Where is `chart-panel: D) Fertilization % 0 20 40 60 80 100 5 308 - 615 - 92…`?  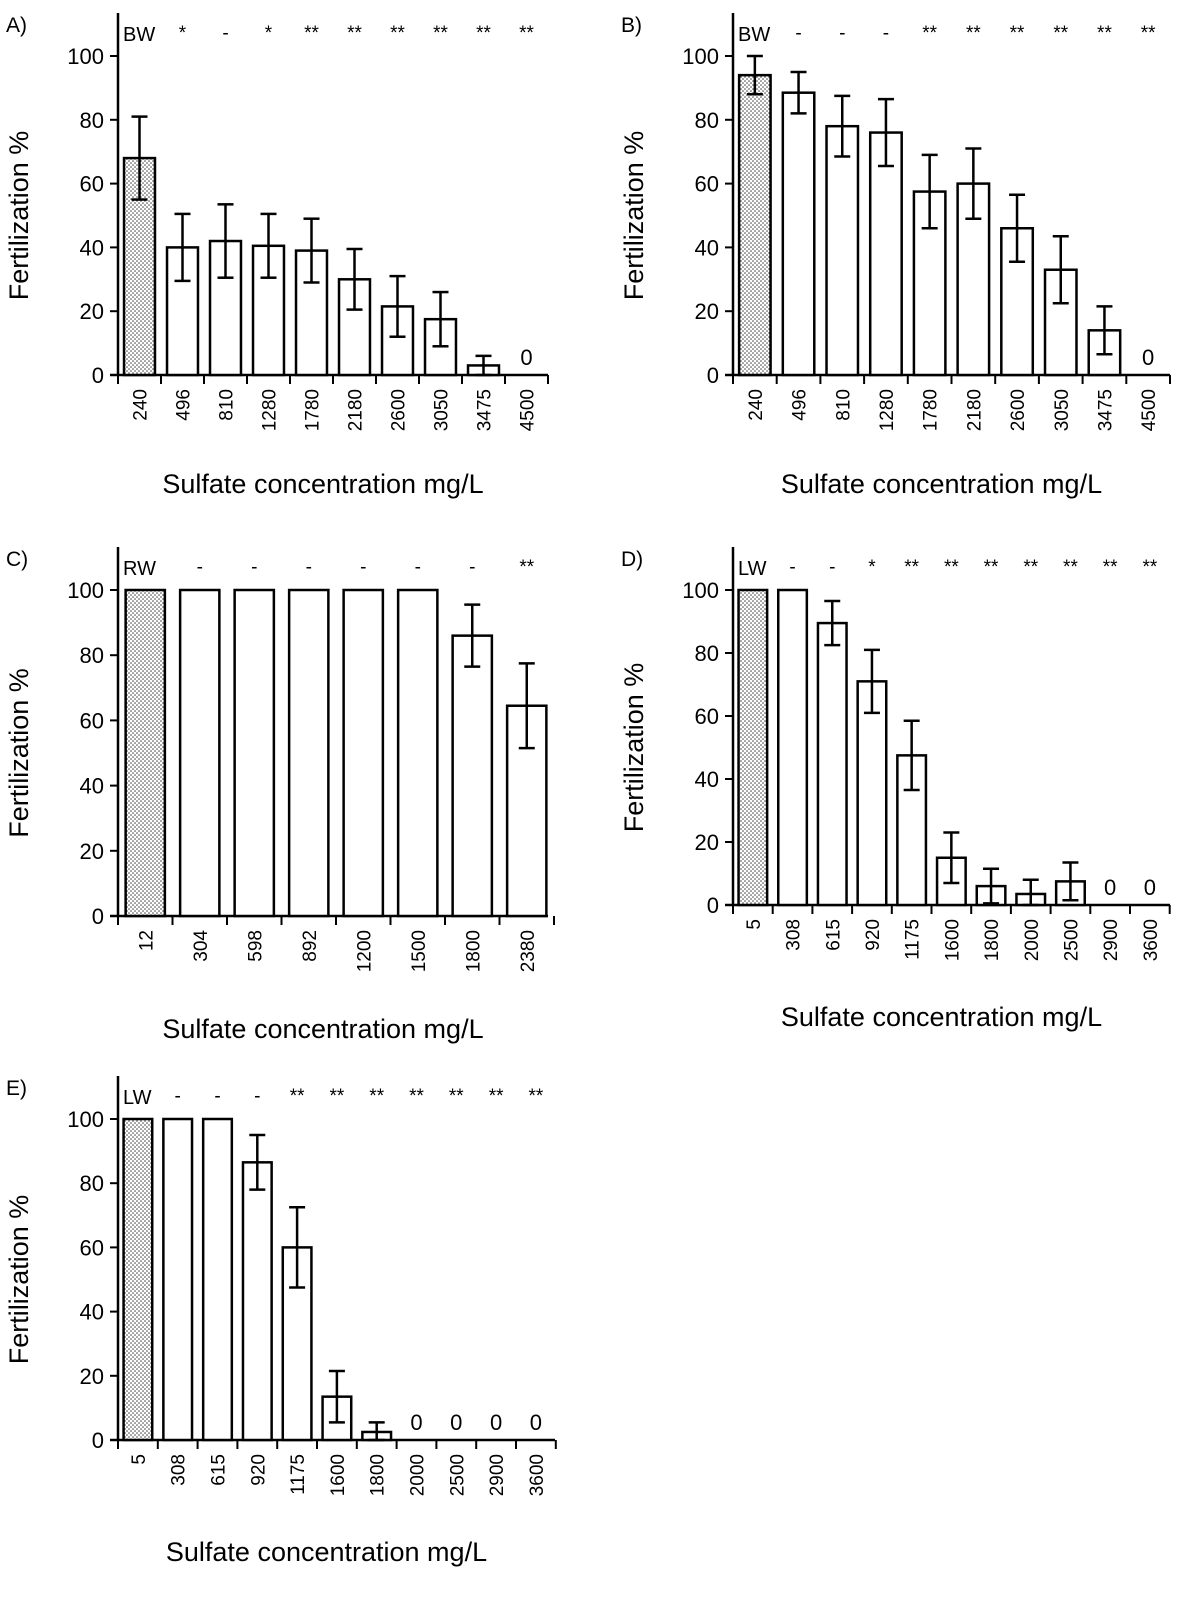
chart-panel: D) Fertilization % 0 20 40 60 80 100 5 308 - 615 - 92… is located at coordinates (895, 789).